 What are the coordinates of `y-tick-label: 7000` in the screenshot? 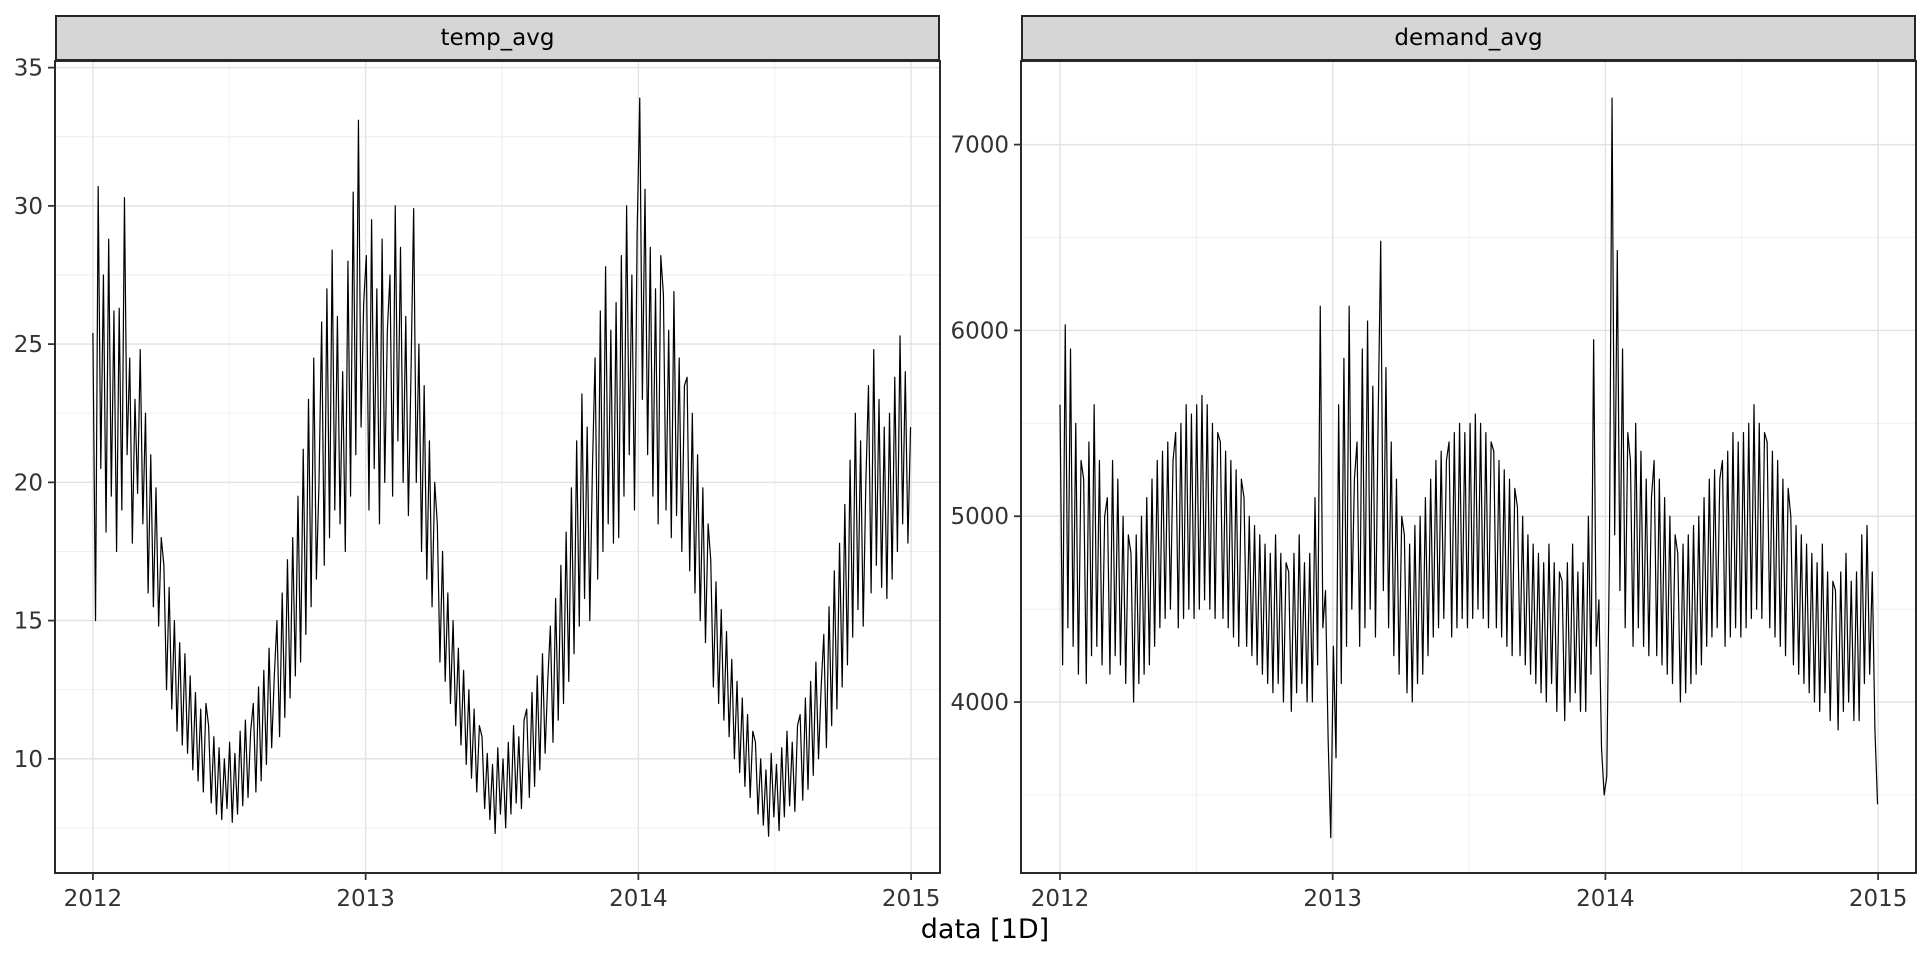 It's located at (979, 146).